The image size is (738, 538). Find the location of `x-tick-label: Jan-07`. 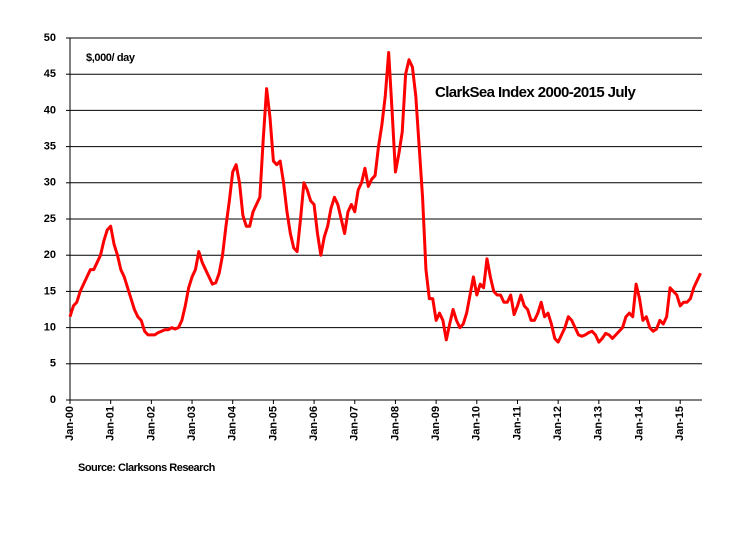

x-tick-label: Jan-07 is located at coordinates (355, 423).